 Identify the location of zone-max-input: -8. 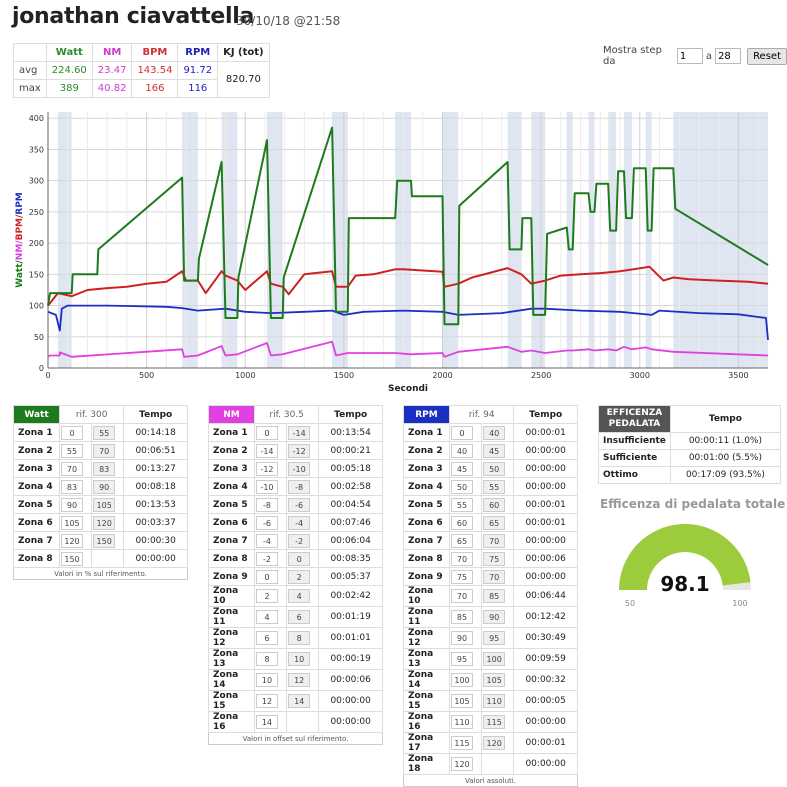
(299, 486).